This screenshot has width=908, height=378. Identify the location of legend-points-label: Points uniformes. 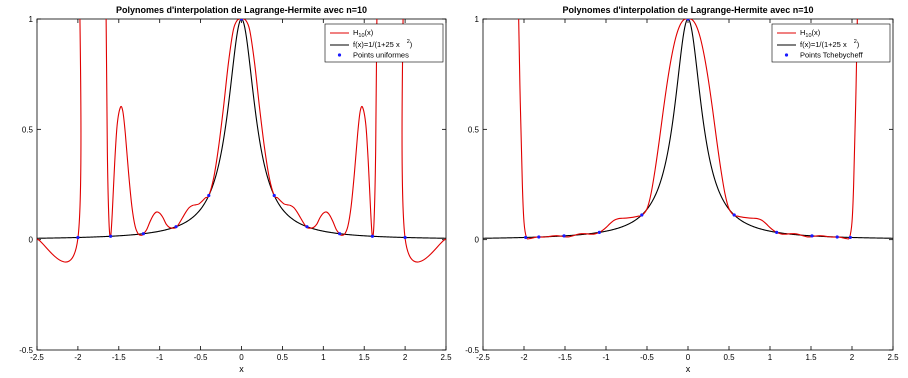
(381, 55).